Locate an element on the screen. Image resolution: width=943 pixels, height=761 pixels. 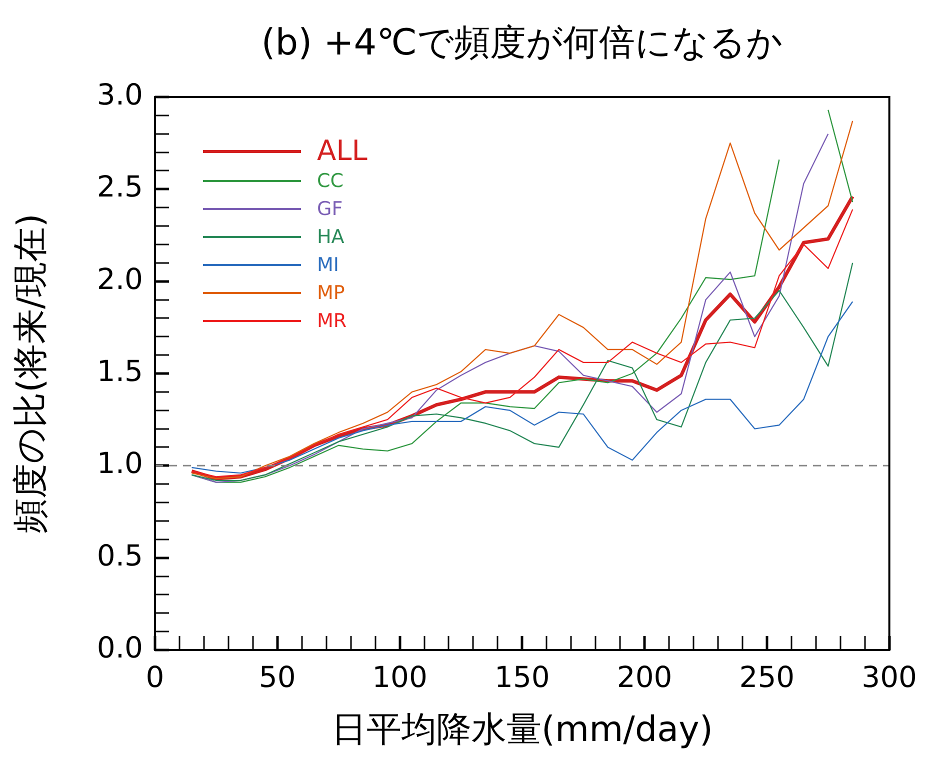
y-tick-label: 3.0 is located at coordinates (119, 95).